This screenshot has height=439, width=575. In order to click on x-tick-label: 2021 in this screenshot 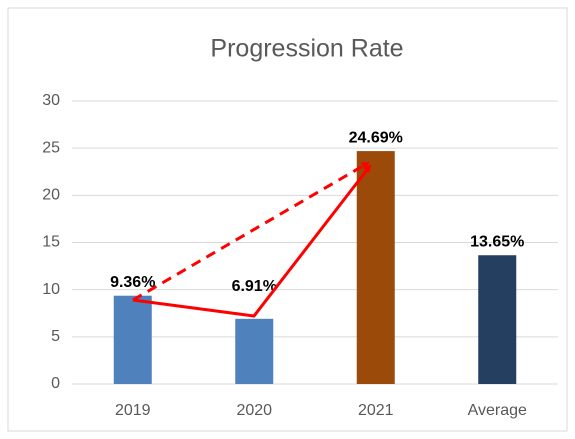, I will do `click(376, 410)`.